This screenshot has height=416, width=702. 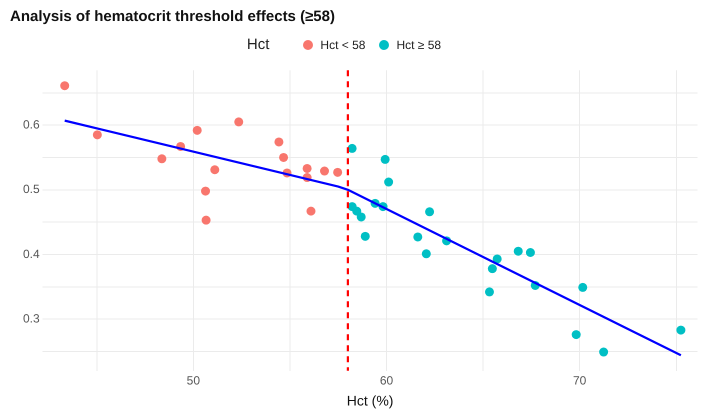 What do you see at coordinates (370, 400) in the screenshot?
I see `x-axis-title: Hct (%)` at bounding box center [370, 400].